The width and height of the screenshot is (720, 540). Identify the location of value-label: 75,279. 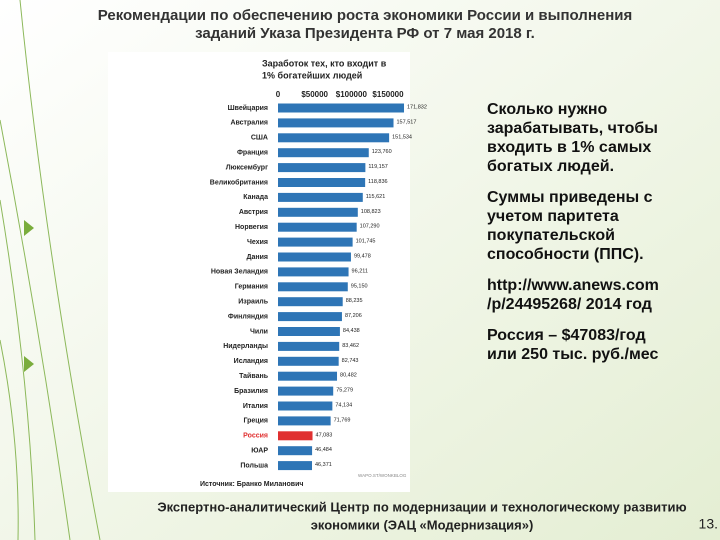
(344, 391).